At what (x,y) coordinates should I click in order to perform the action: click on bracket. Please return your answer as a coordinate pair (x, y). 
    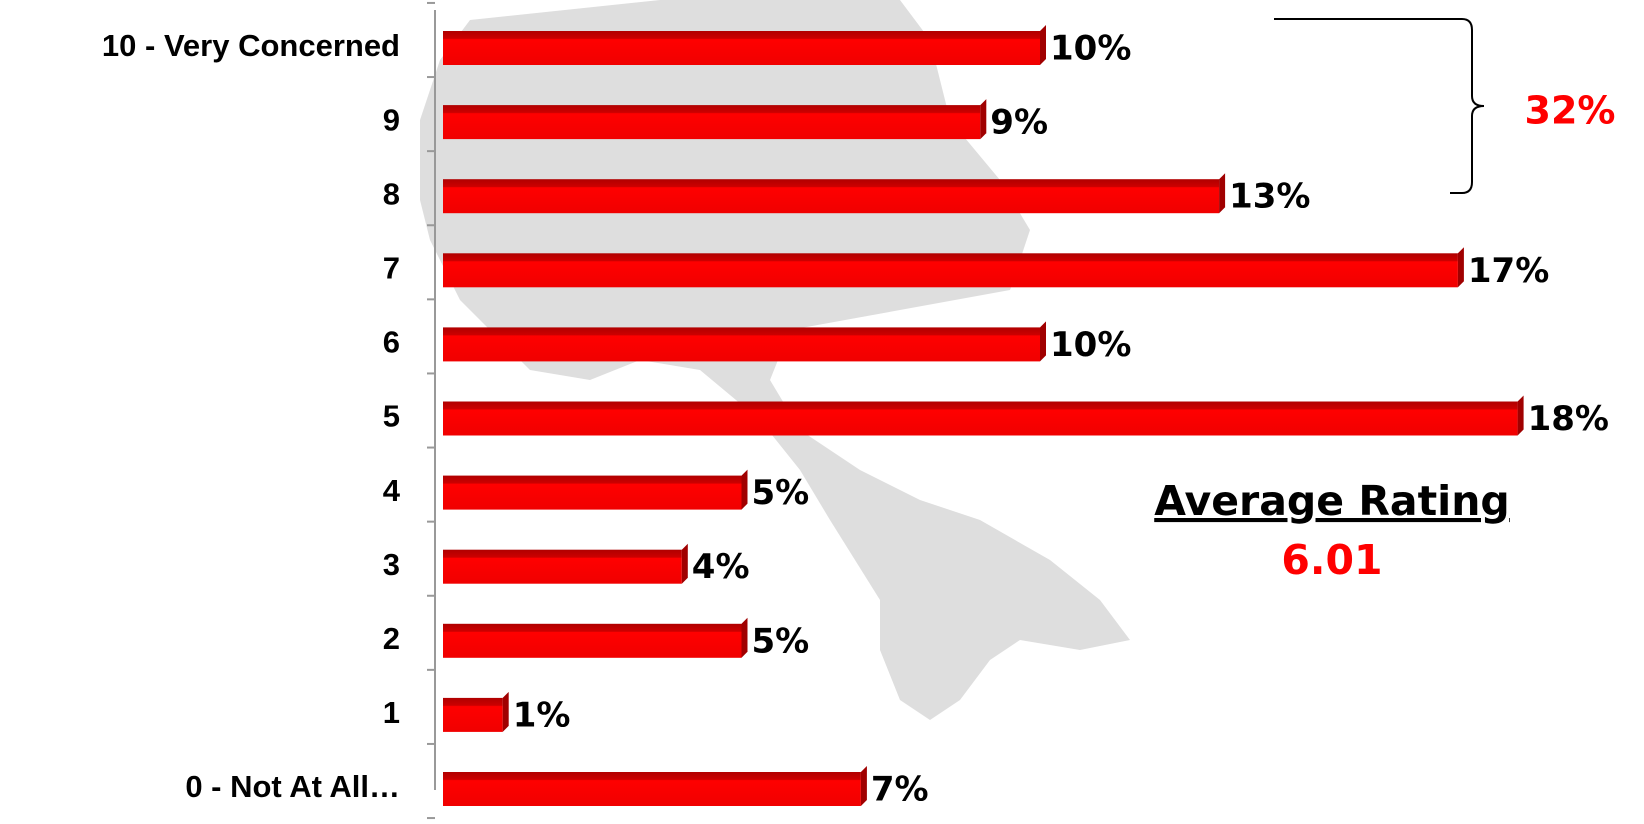
    Looking at the image, I should click on (1379, 106).